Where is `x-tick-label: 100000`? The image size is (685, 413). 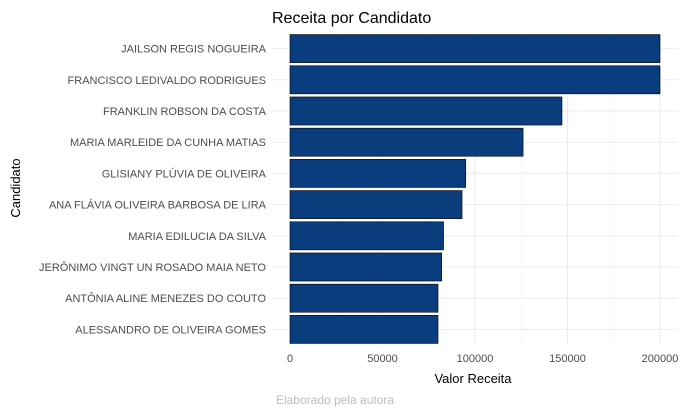
x-tick-label: 100000 is located at coordinates (475, 359).